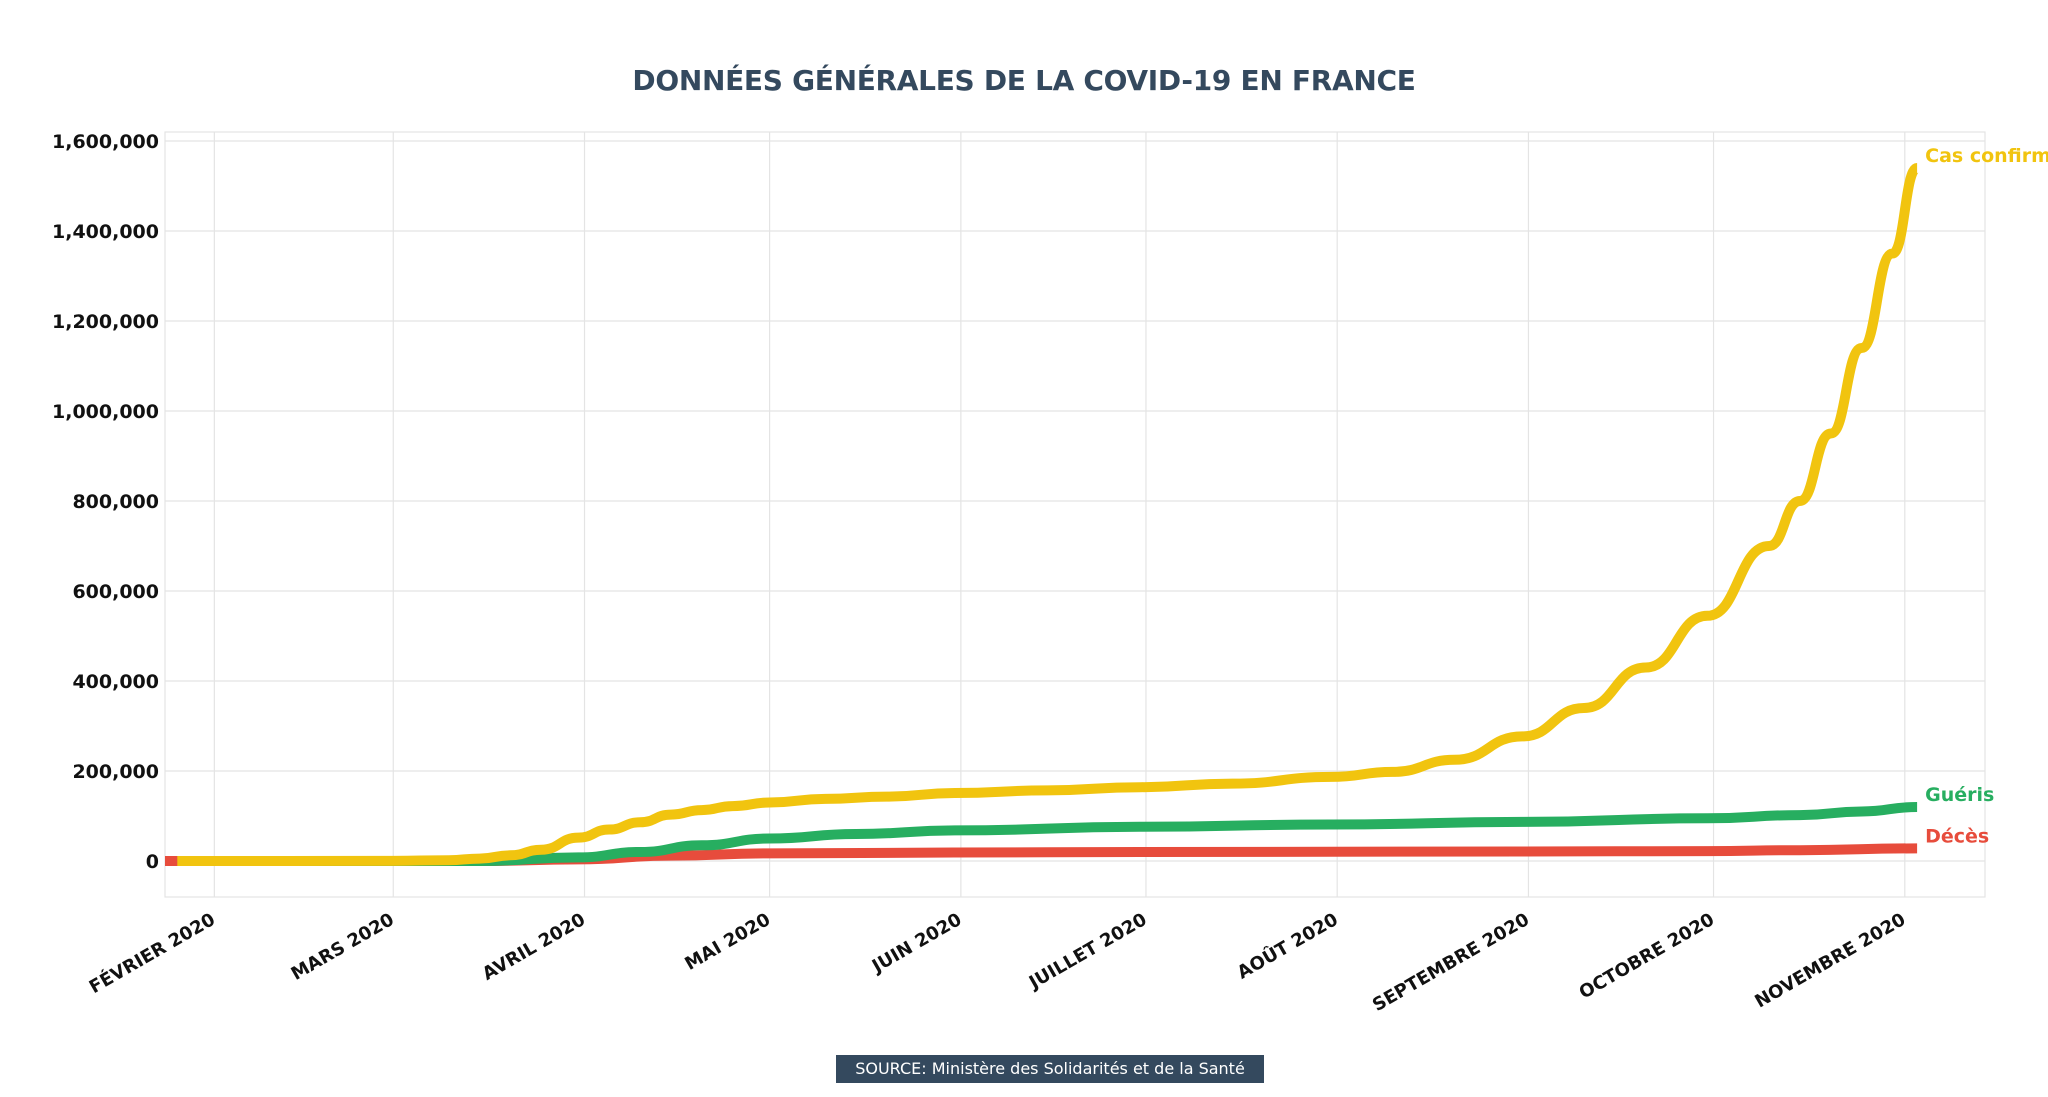 This screenshot has width=2048, height=1097. I want to click on x-tick-label: AOÛT 2020, so click(1287, 945).